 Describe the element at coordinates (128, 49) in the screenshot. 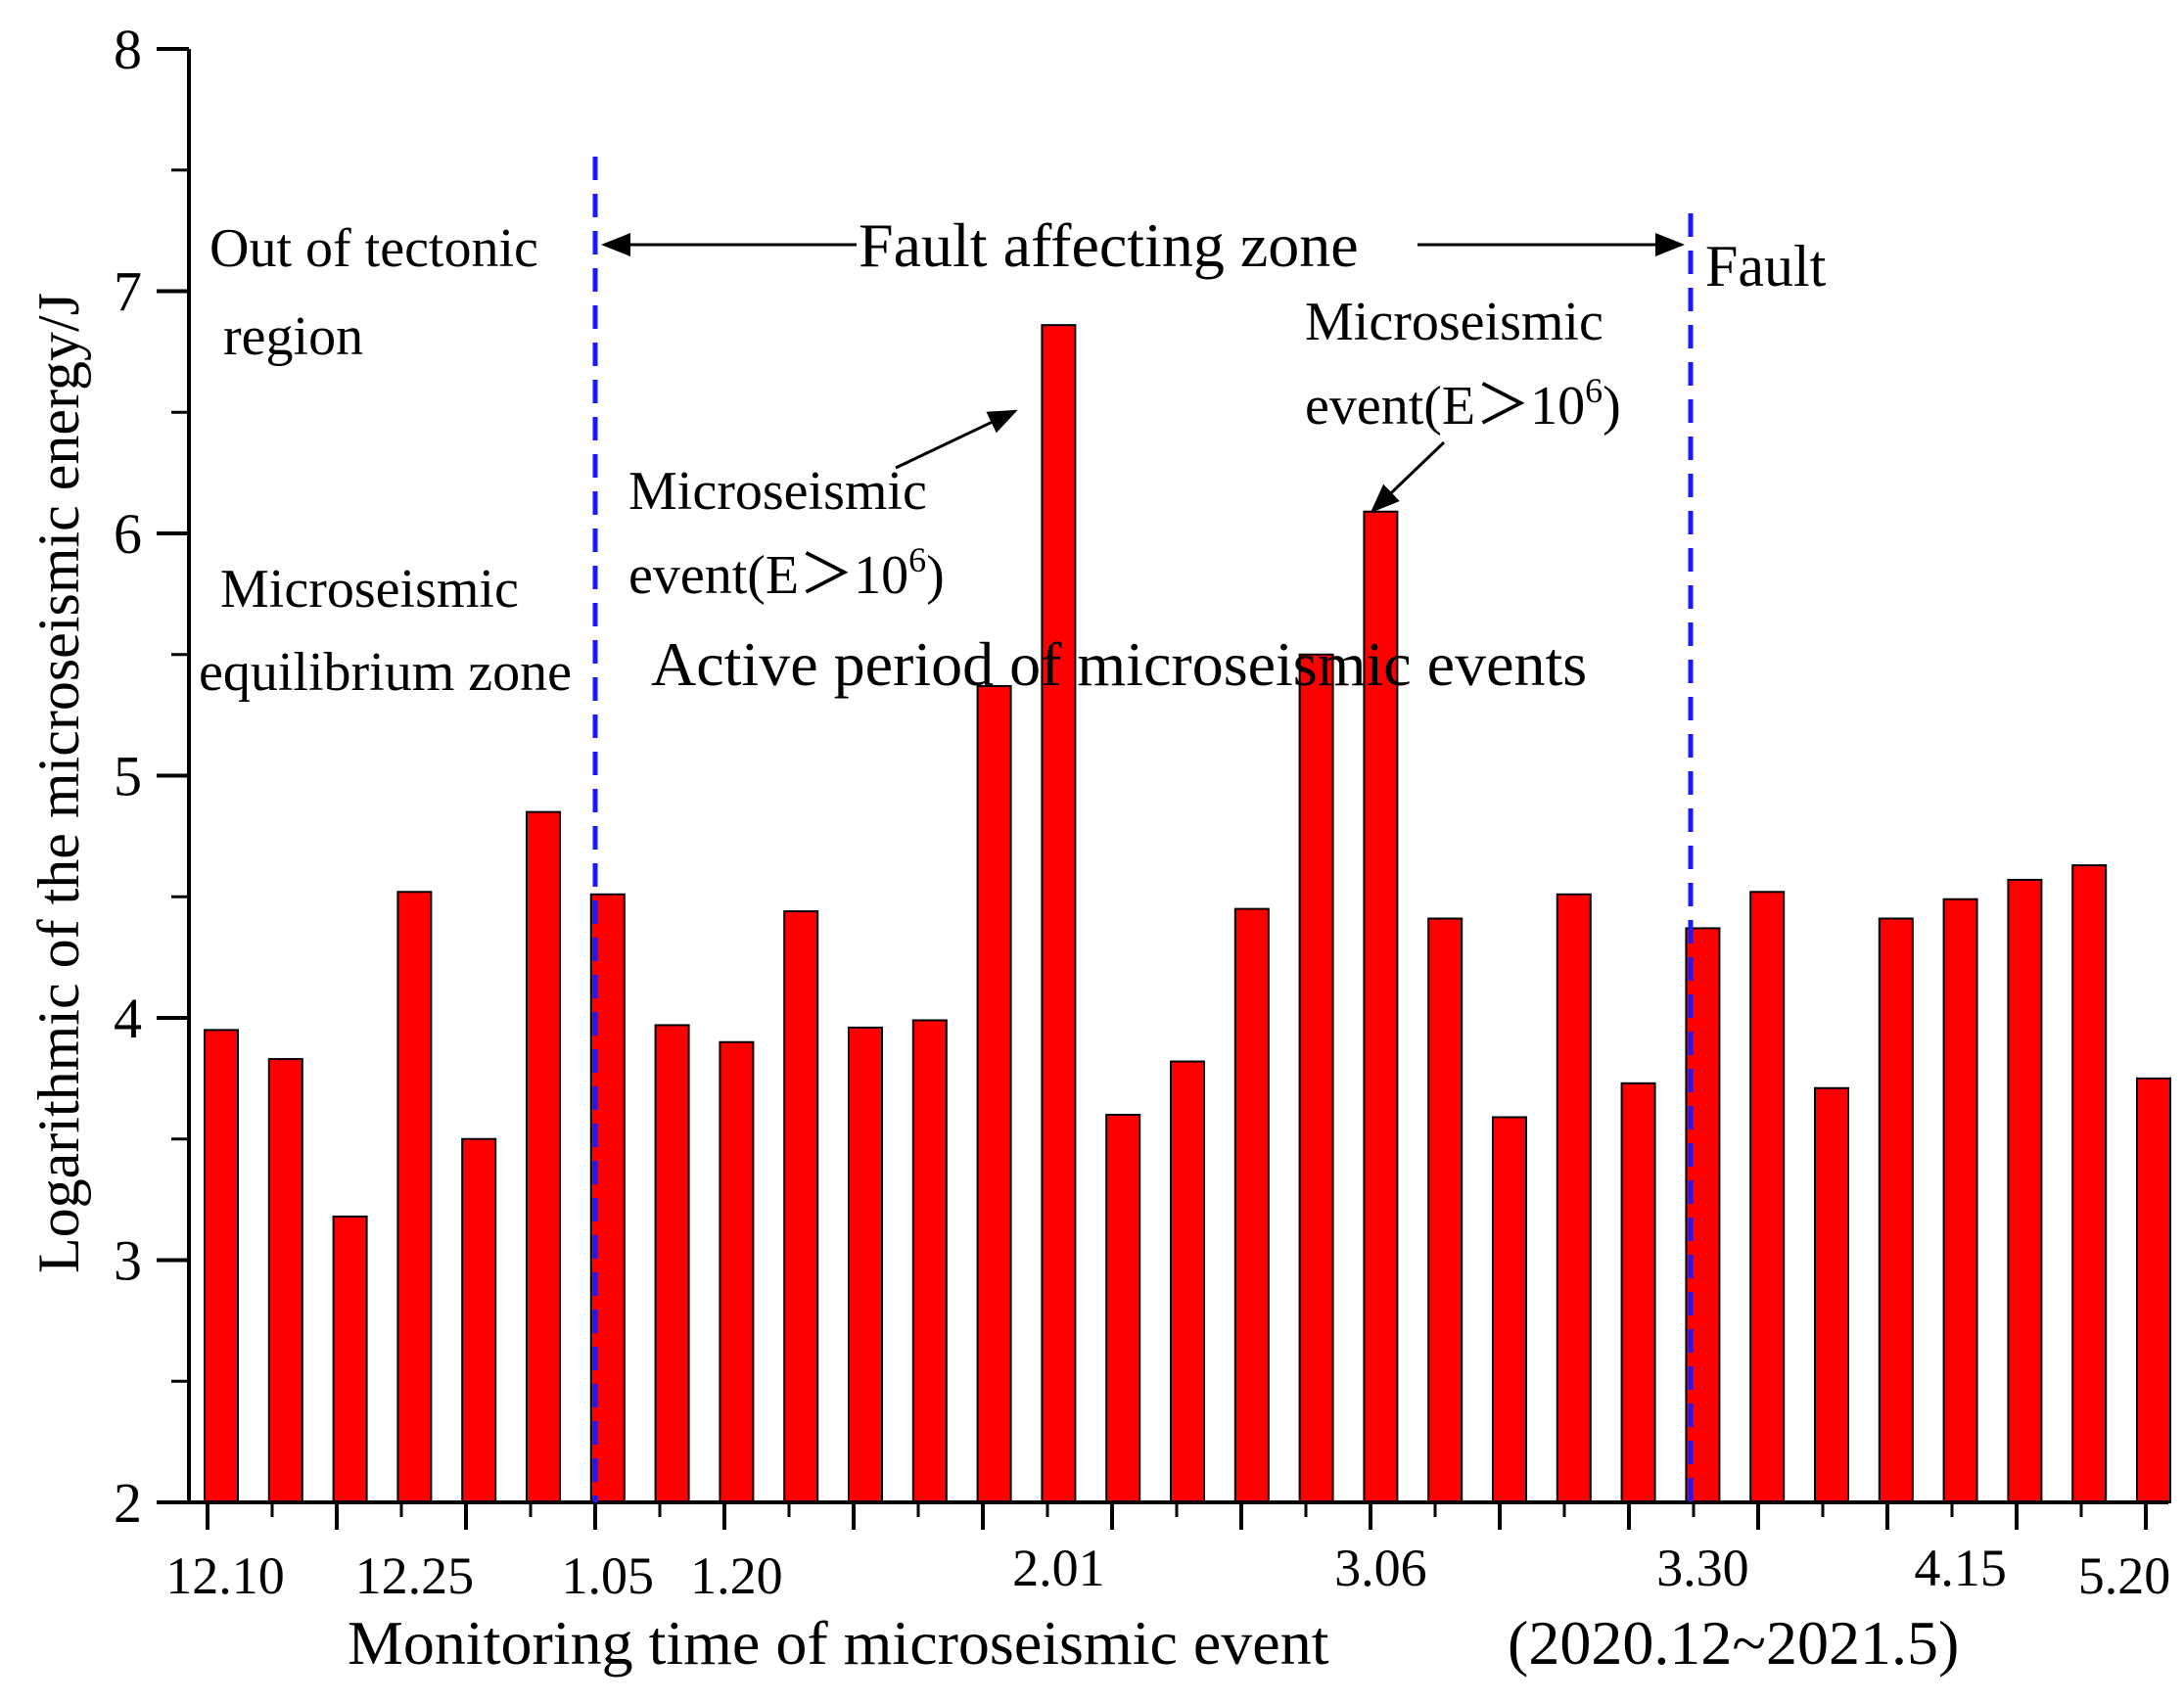

I see `y-tick-label: 8` at that location.